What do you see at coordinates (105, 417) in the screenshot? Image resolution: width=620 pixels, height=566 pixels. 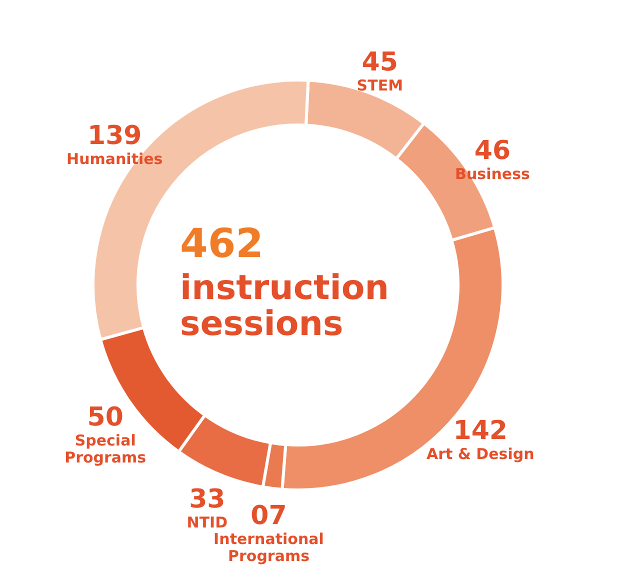 I see `data-label: 50` at bounding box center [105, 417].